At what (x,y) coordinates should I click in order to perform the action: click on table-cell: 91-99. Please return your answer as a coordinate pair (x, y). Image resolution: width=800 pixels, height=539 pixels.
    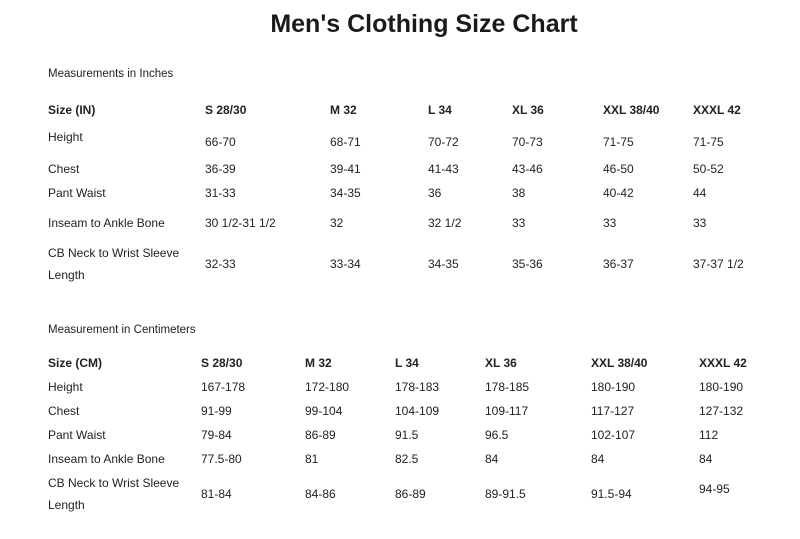
    Looking at the image, I should click on (216, 411).